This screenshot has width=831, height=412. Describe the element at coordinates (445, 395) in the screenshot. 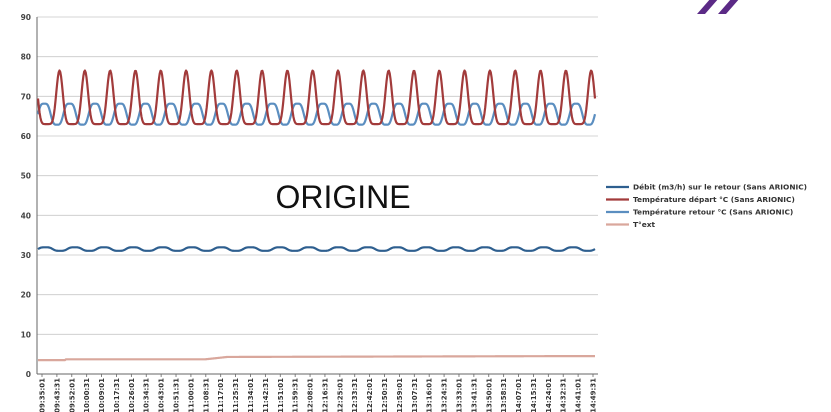

I see `x-tick-label: 13:24:31` at that location.